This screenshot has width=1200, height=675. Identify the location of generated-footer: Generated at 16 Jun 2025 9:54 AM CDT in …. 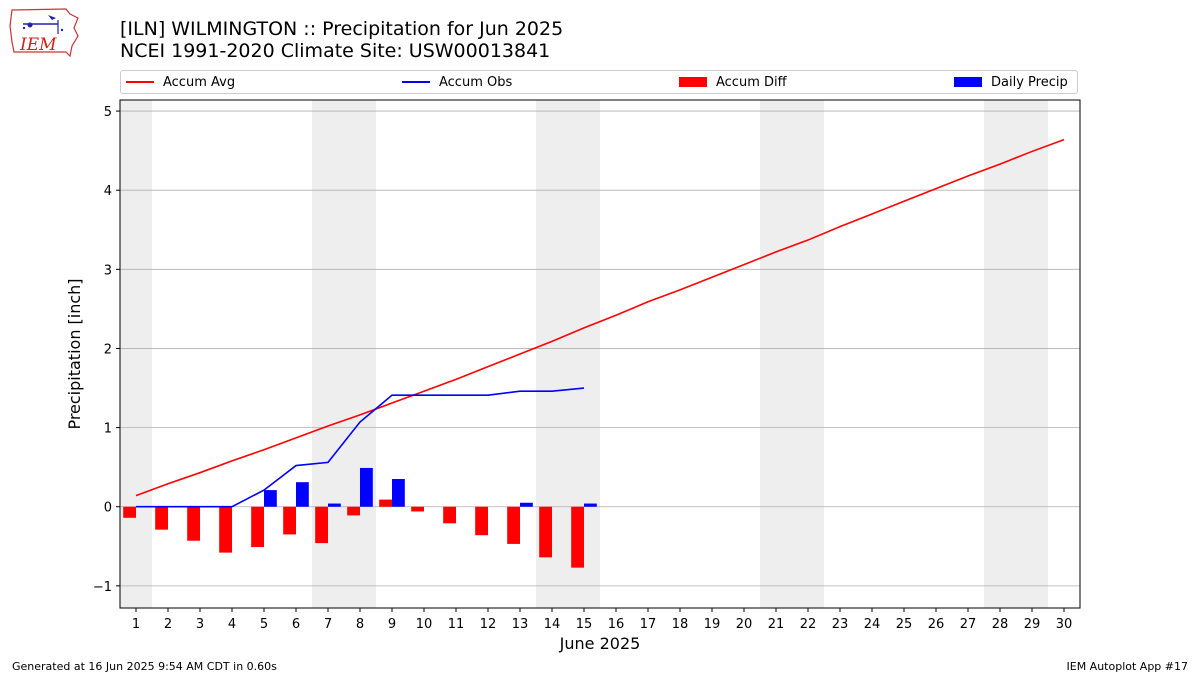
(144, 666).